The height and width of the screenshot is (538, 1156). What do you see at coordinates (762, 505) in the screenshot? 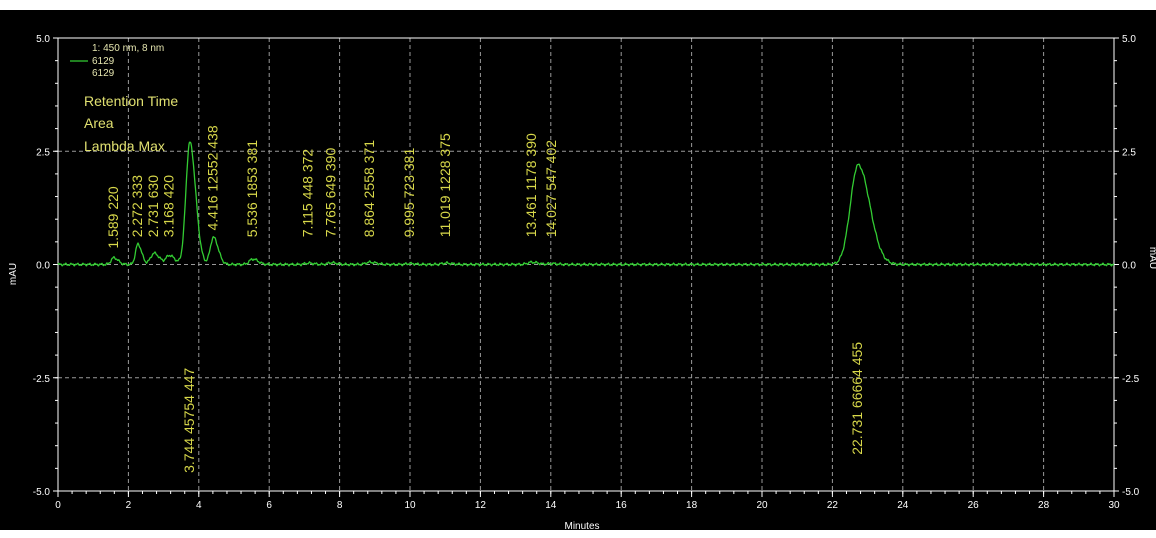
I see `x-tick-label: 20` at bounding box center [762, 505].